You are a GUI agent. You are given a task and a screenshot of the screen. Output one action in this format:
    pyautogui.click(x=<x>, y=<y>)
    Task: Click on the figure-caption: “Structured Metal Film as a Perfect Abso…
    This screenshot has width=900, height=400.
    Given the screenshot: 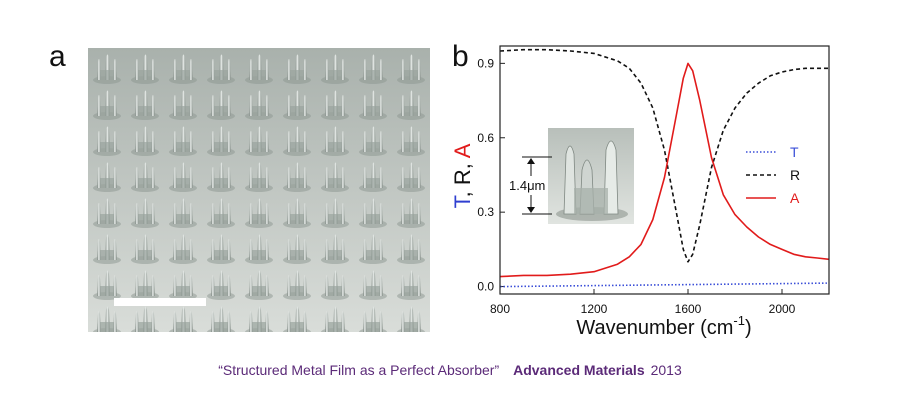 What is the action you would take?
    pyautogui.click(x=450, y=370)
    